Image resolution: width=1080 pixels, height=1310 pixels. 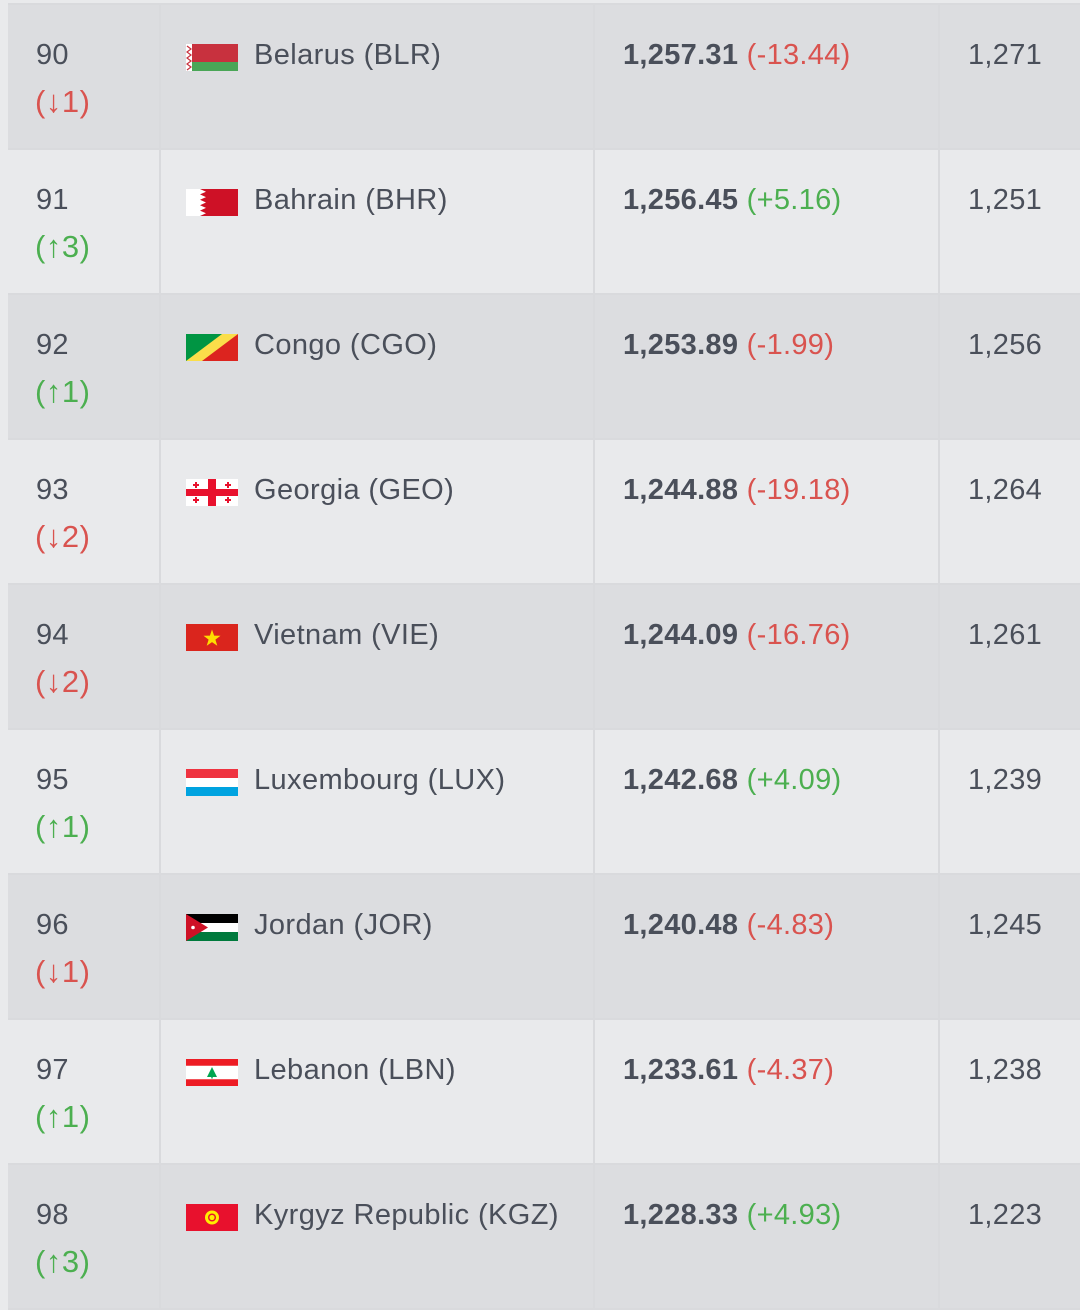 What do you see at coordinates (1005, 1070) in the screenshot?
I see `previous-points: 1,238` at bounding box center [1005, 1070].